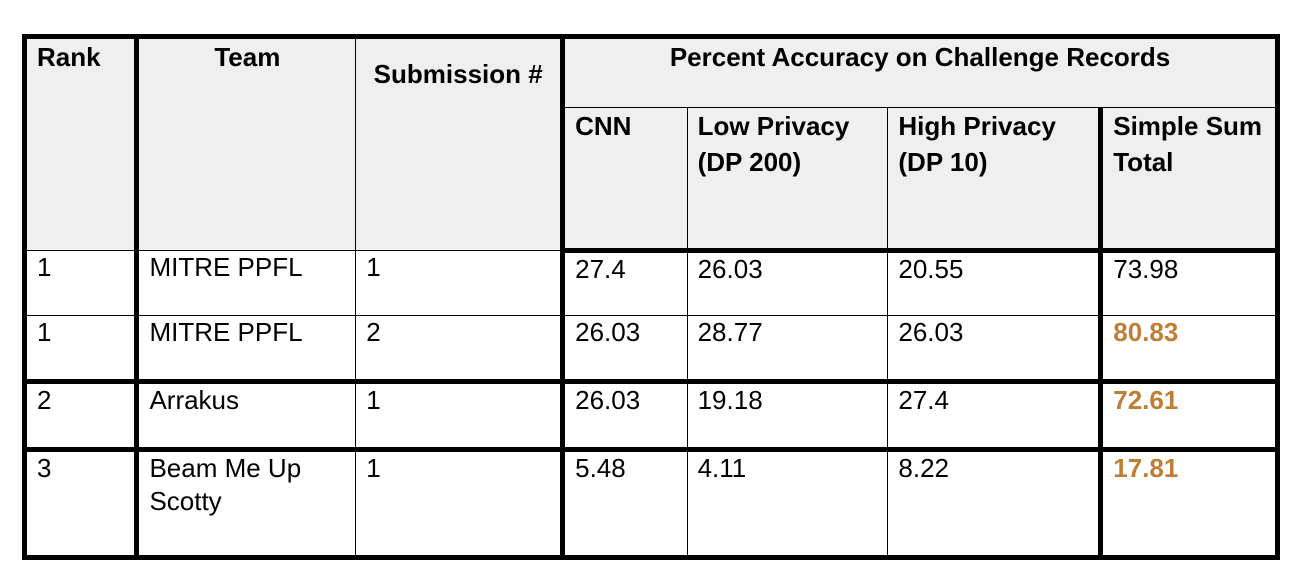 The width and height of the screenshot is (1302, 586). I want to click on cell-low-privacy: 28.77, so click(787, 348).